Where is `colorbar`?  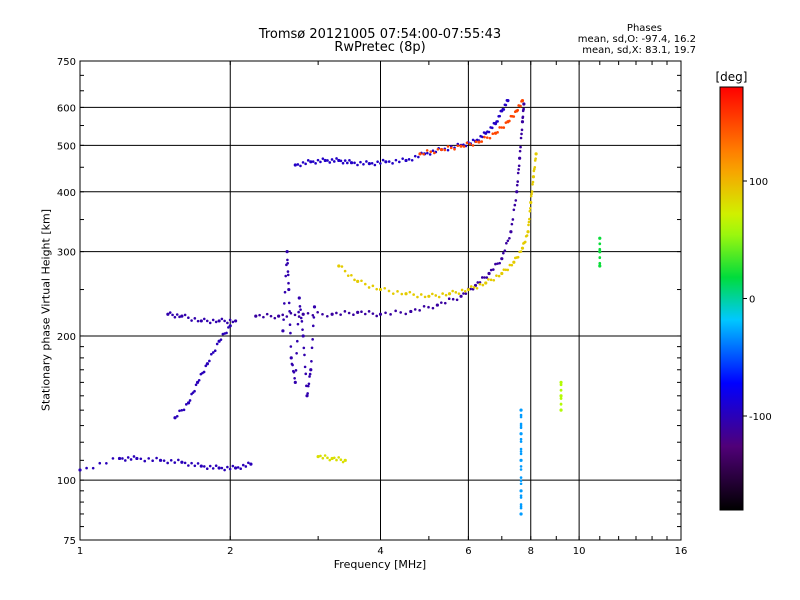
colorbar is located at coordinates (731, 298).